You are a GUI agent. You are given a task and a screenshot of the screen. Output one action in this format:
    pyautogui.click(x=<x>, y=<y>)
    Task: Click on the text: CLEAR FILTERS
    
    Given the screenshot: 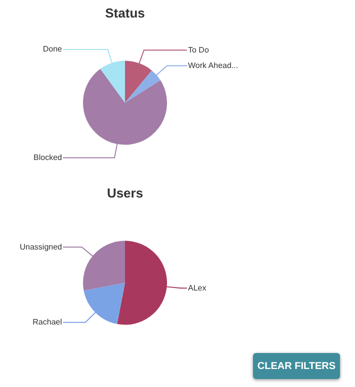 What is the action you would take?
    pyautogui.click(x=296, y=366)
    